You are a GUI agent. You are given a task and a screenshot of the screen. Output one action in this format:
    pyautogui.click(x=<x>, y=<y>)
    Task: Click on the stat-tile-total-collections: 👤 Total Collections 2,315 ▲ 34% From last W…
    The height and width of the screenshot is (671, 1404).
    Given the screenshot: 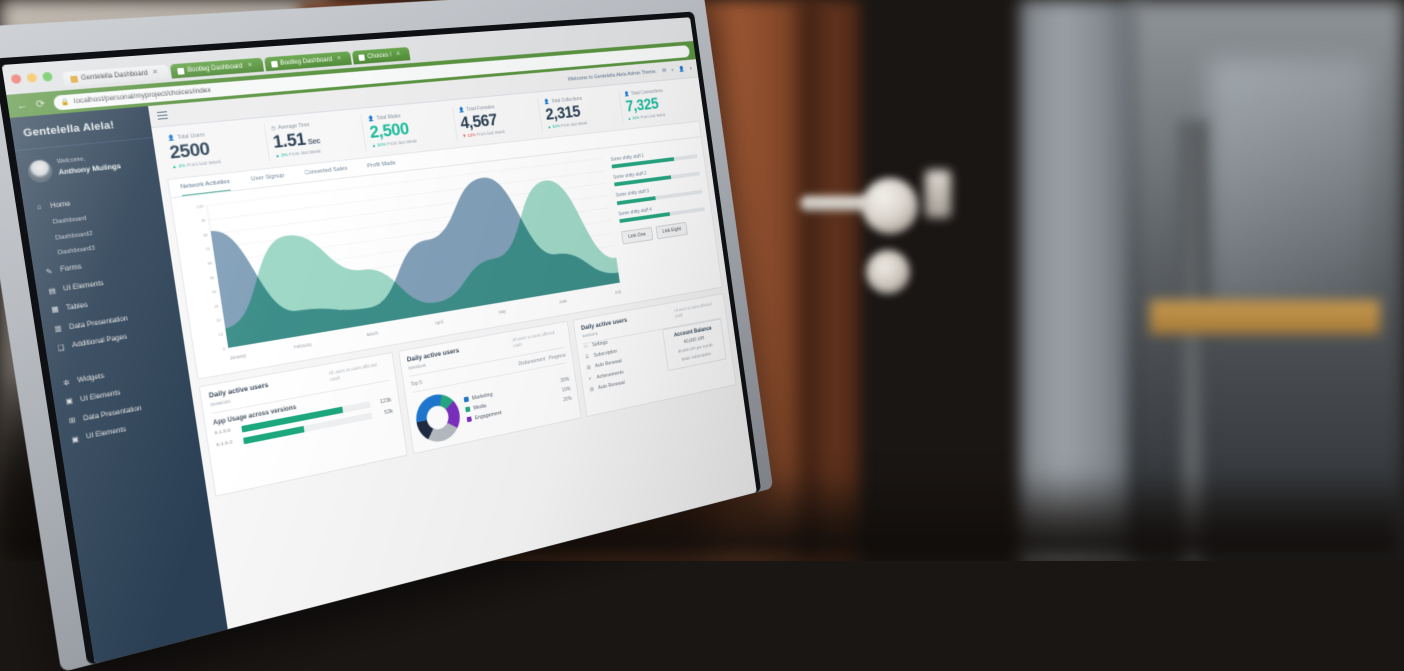 What is the action you would take?
    pyautogui.click(x=580, y=111)
    